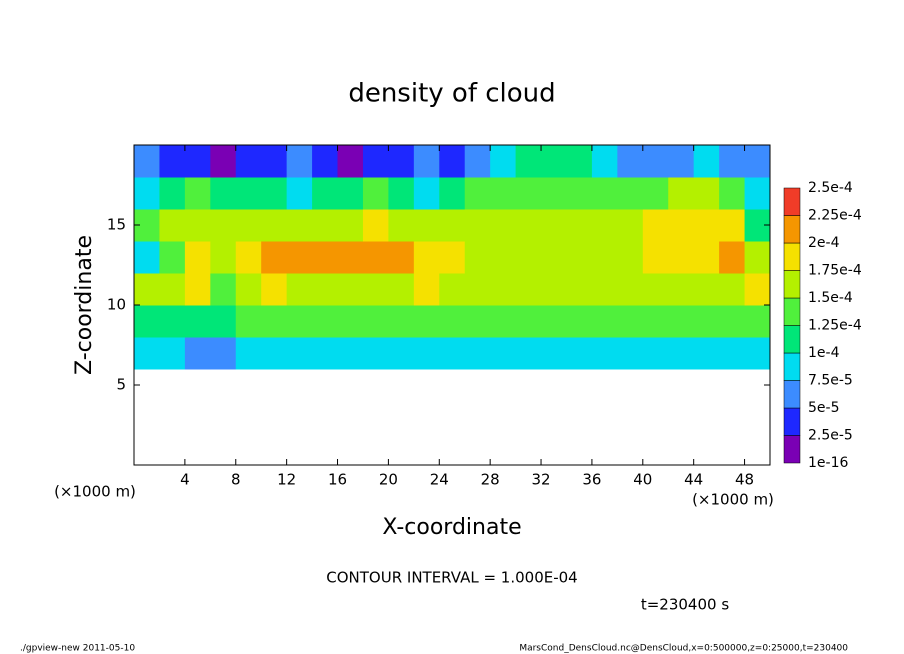 The height and width of the screenshot is (654, 904). Describe the element at coordinates (835, 326) in the screenshot. I see `colorbar-label: 1.25e-4` at that location.